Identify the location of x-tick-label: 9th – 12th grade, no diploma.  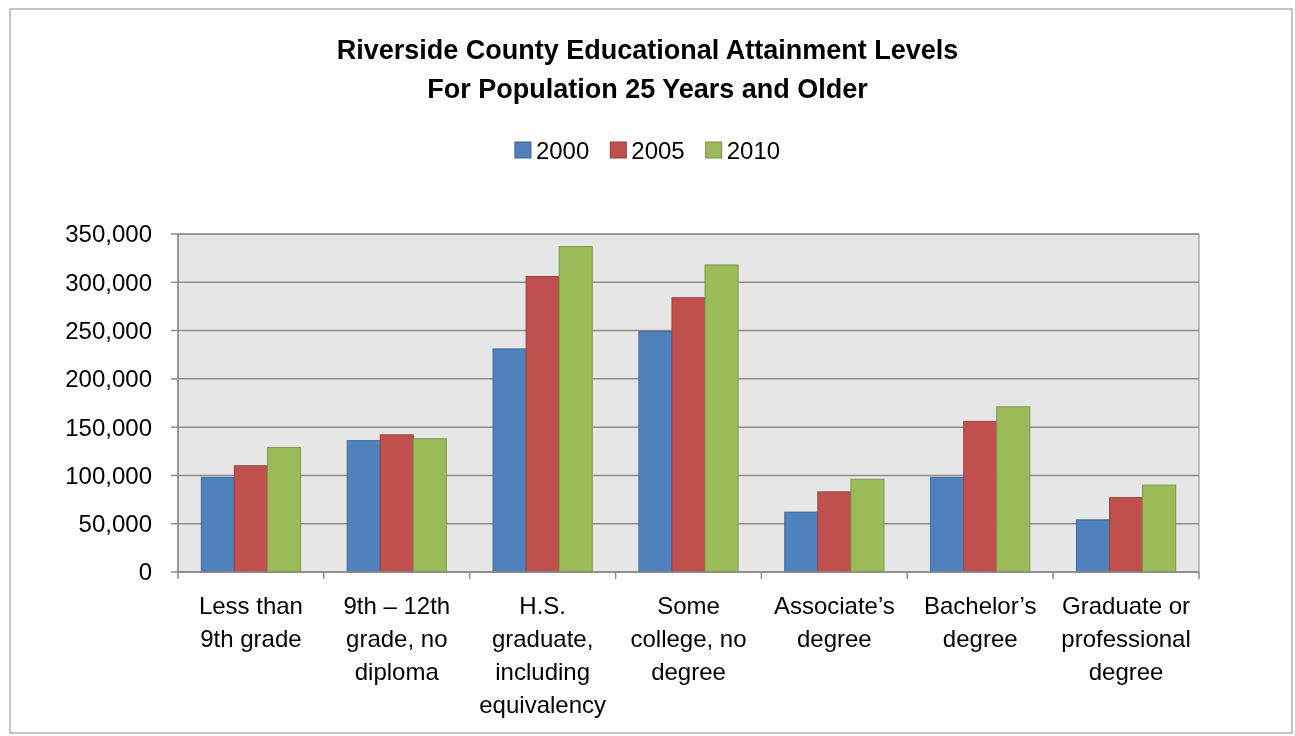
(397, 638).